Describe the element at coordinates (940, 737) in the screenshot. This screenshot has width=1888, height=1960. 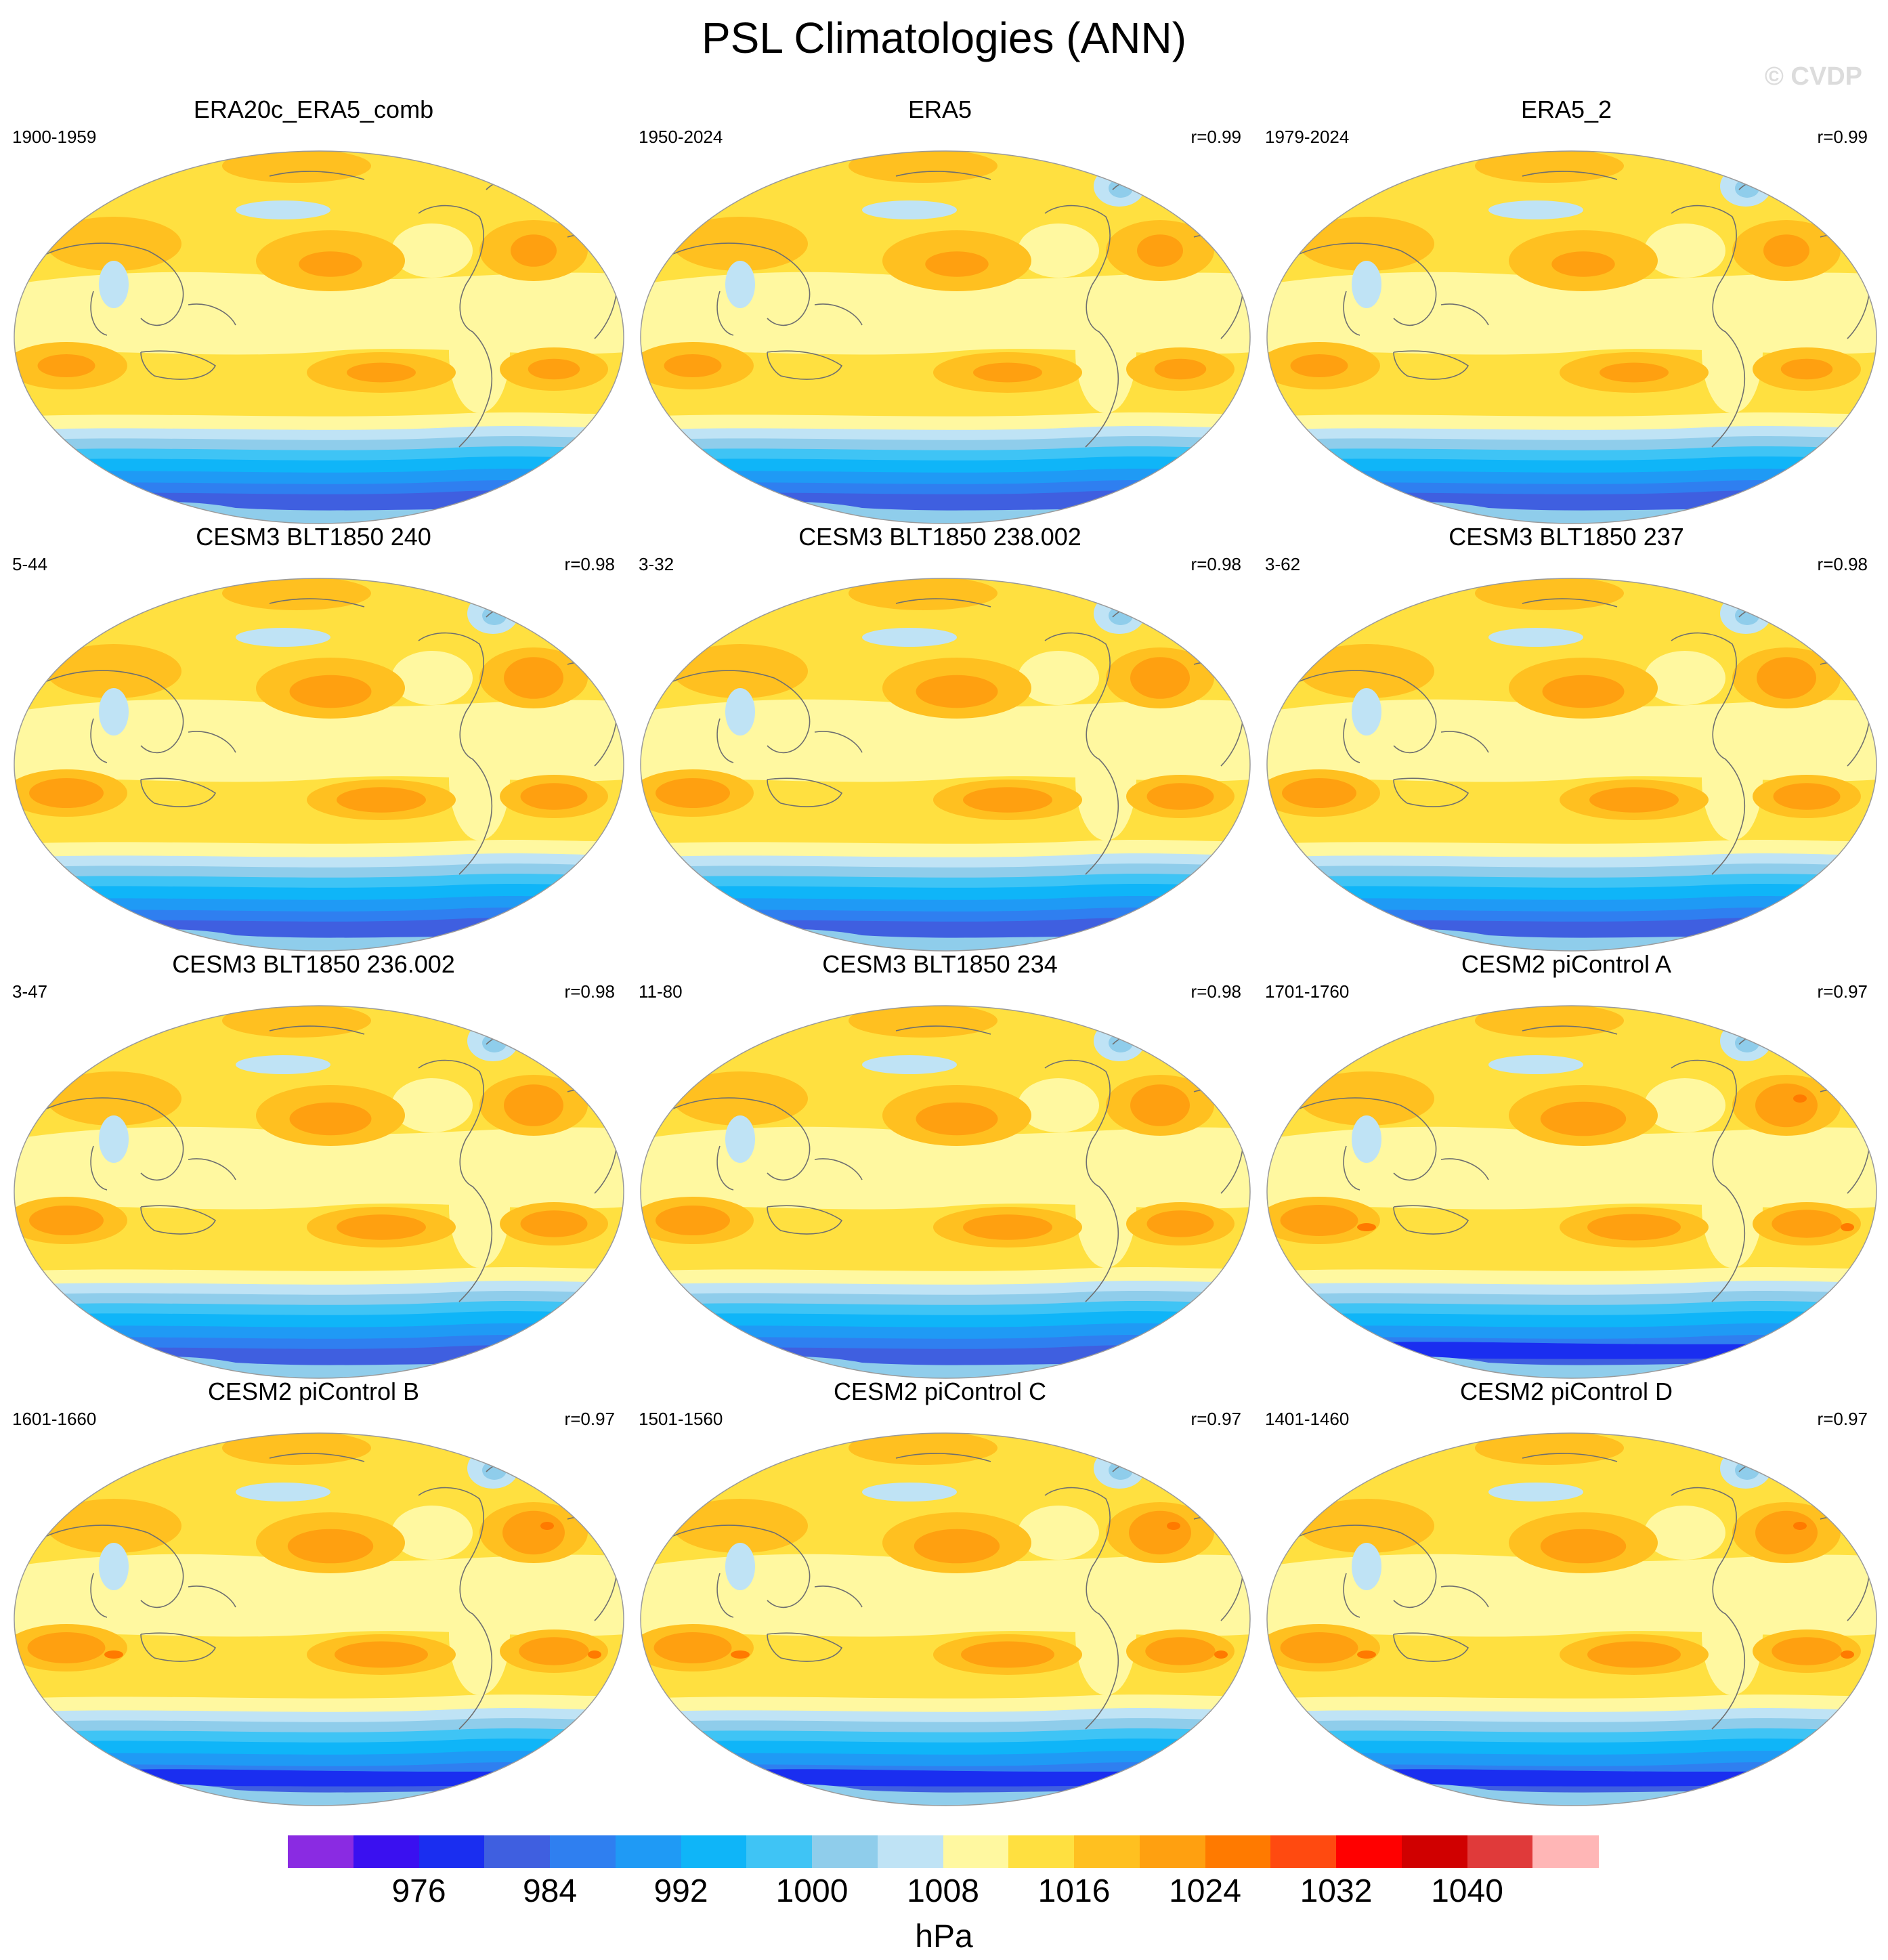
I see `map-panel: CESM3 BLT1850 238.002 3-32 r=0.98` at that location.